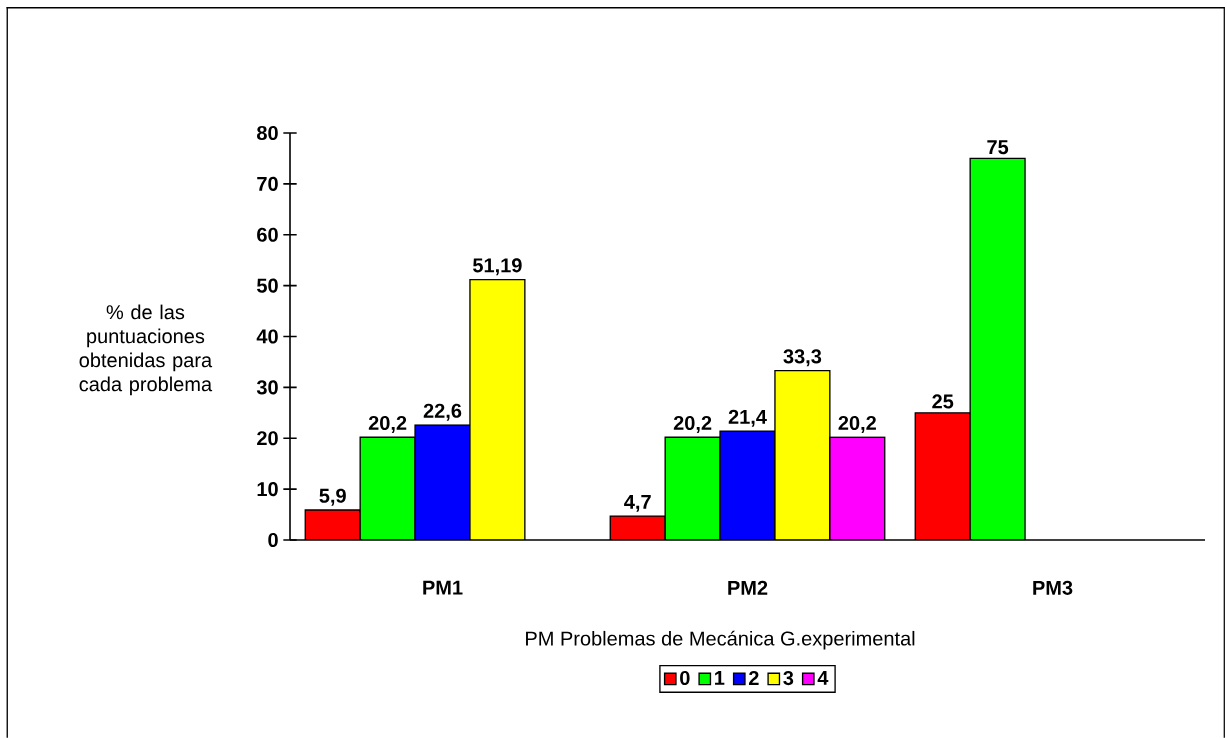 Image resolution: width=1227 pixels, height=738 pixels. I want to click on legend-label: 2, so click(753, 677).